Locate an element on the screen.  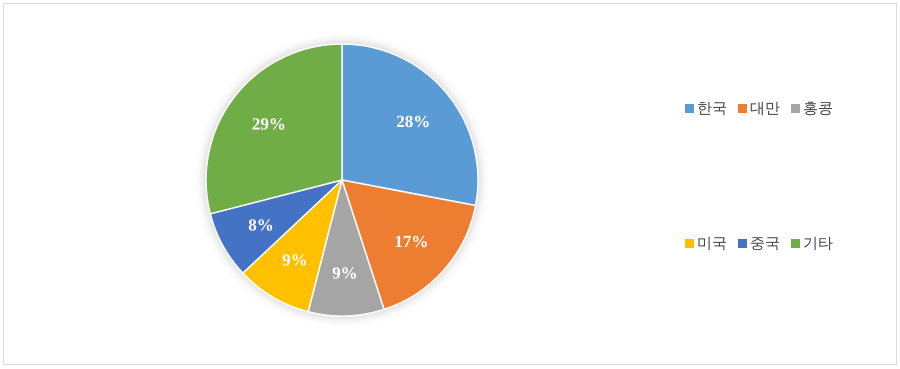
legend-label: 홍콩 is located at coordinates (818, 108).